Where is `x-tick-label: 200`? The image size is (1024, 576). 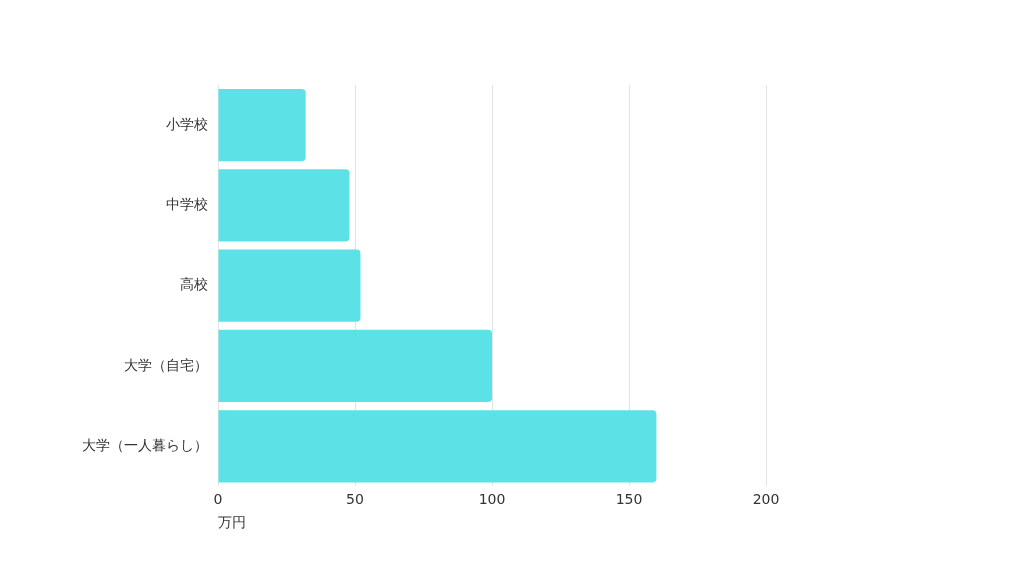
x-tick-label: 200 is located at coordinates (766, 499).